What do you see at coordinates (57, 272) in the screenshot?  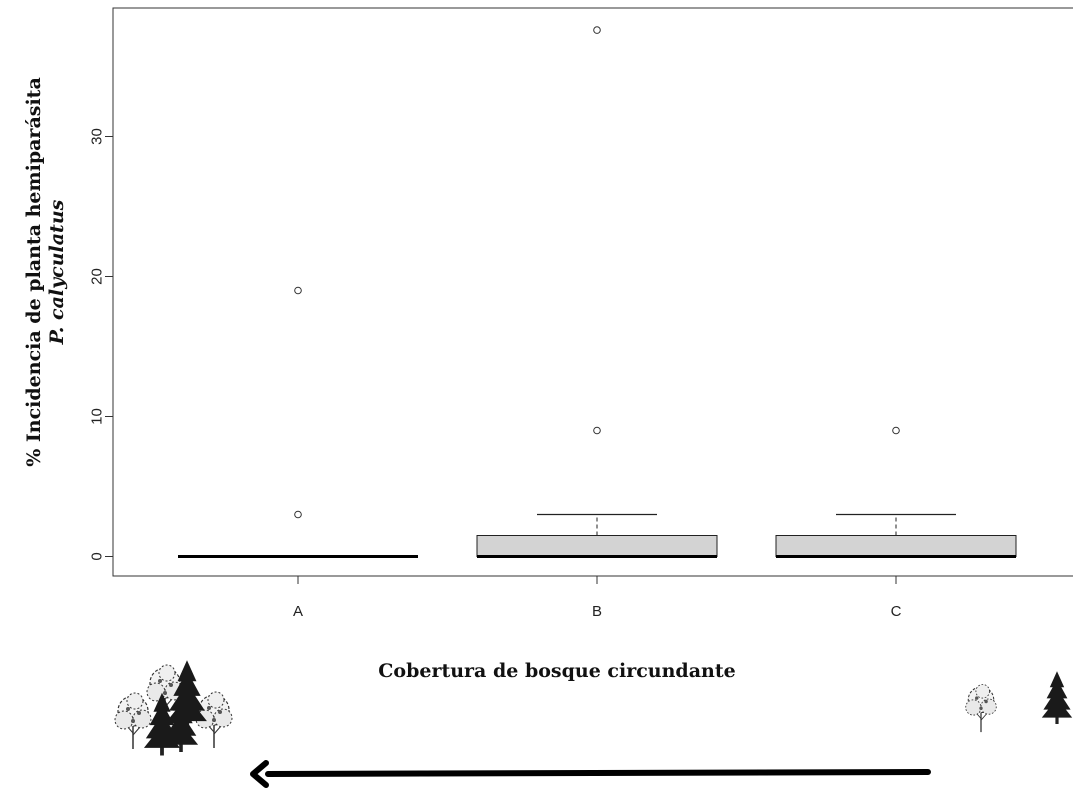 I see `y-axis-title-line2: P. calyculatus` at bounding box center [57, 272].